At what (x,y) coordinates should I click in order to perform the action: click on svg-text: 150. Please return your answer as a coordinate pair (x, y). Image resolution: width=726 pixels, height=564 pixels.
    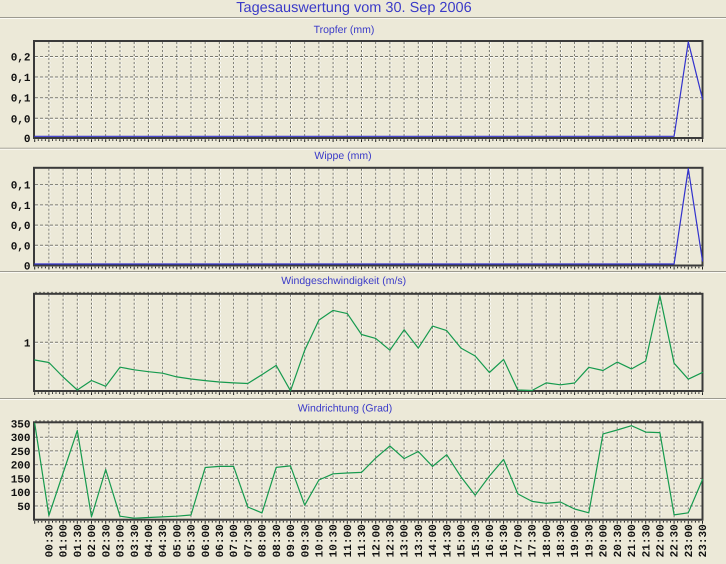
    Looking at the image, I should click on (21, 480).